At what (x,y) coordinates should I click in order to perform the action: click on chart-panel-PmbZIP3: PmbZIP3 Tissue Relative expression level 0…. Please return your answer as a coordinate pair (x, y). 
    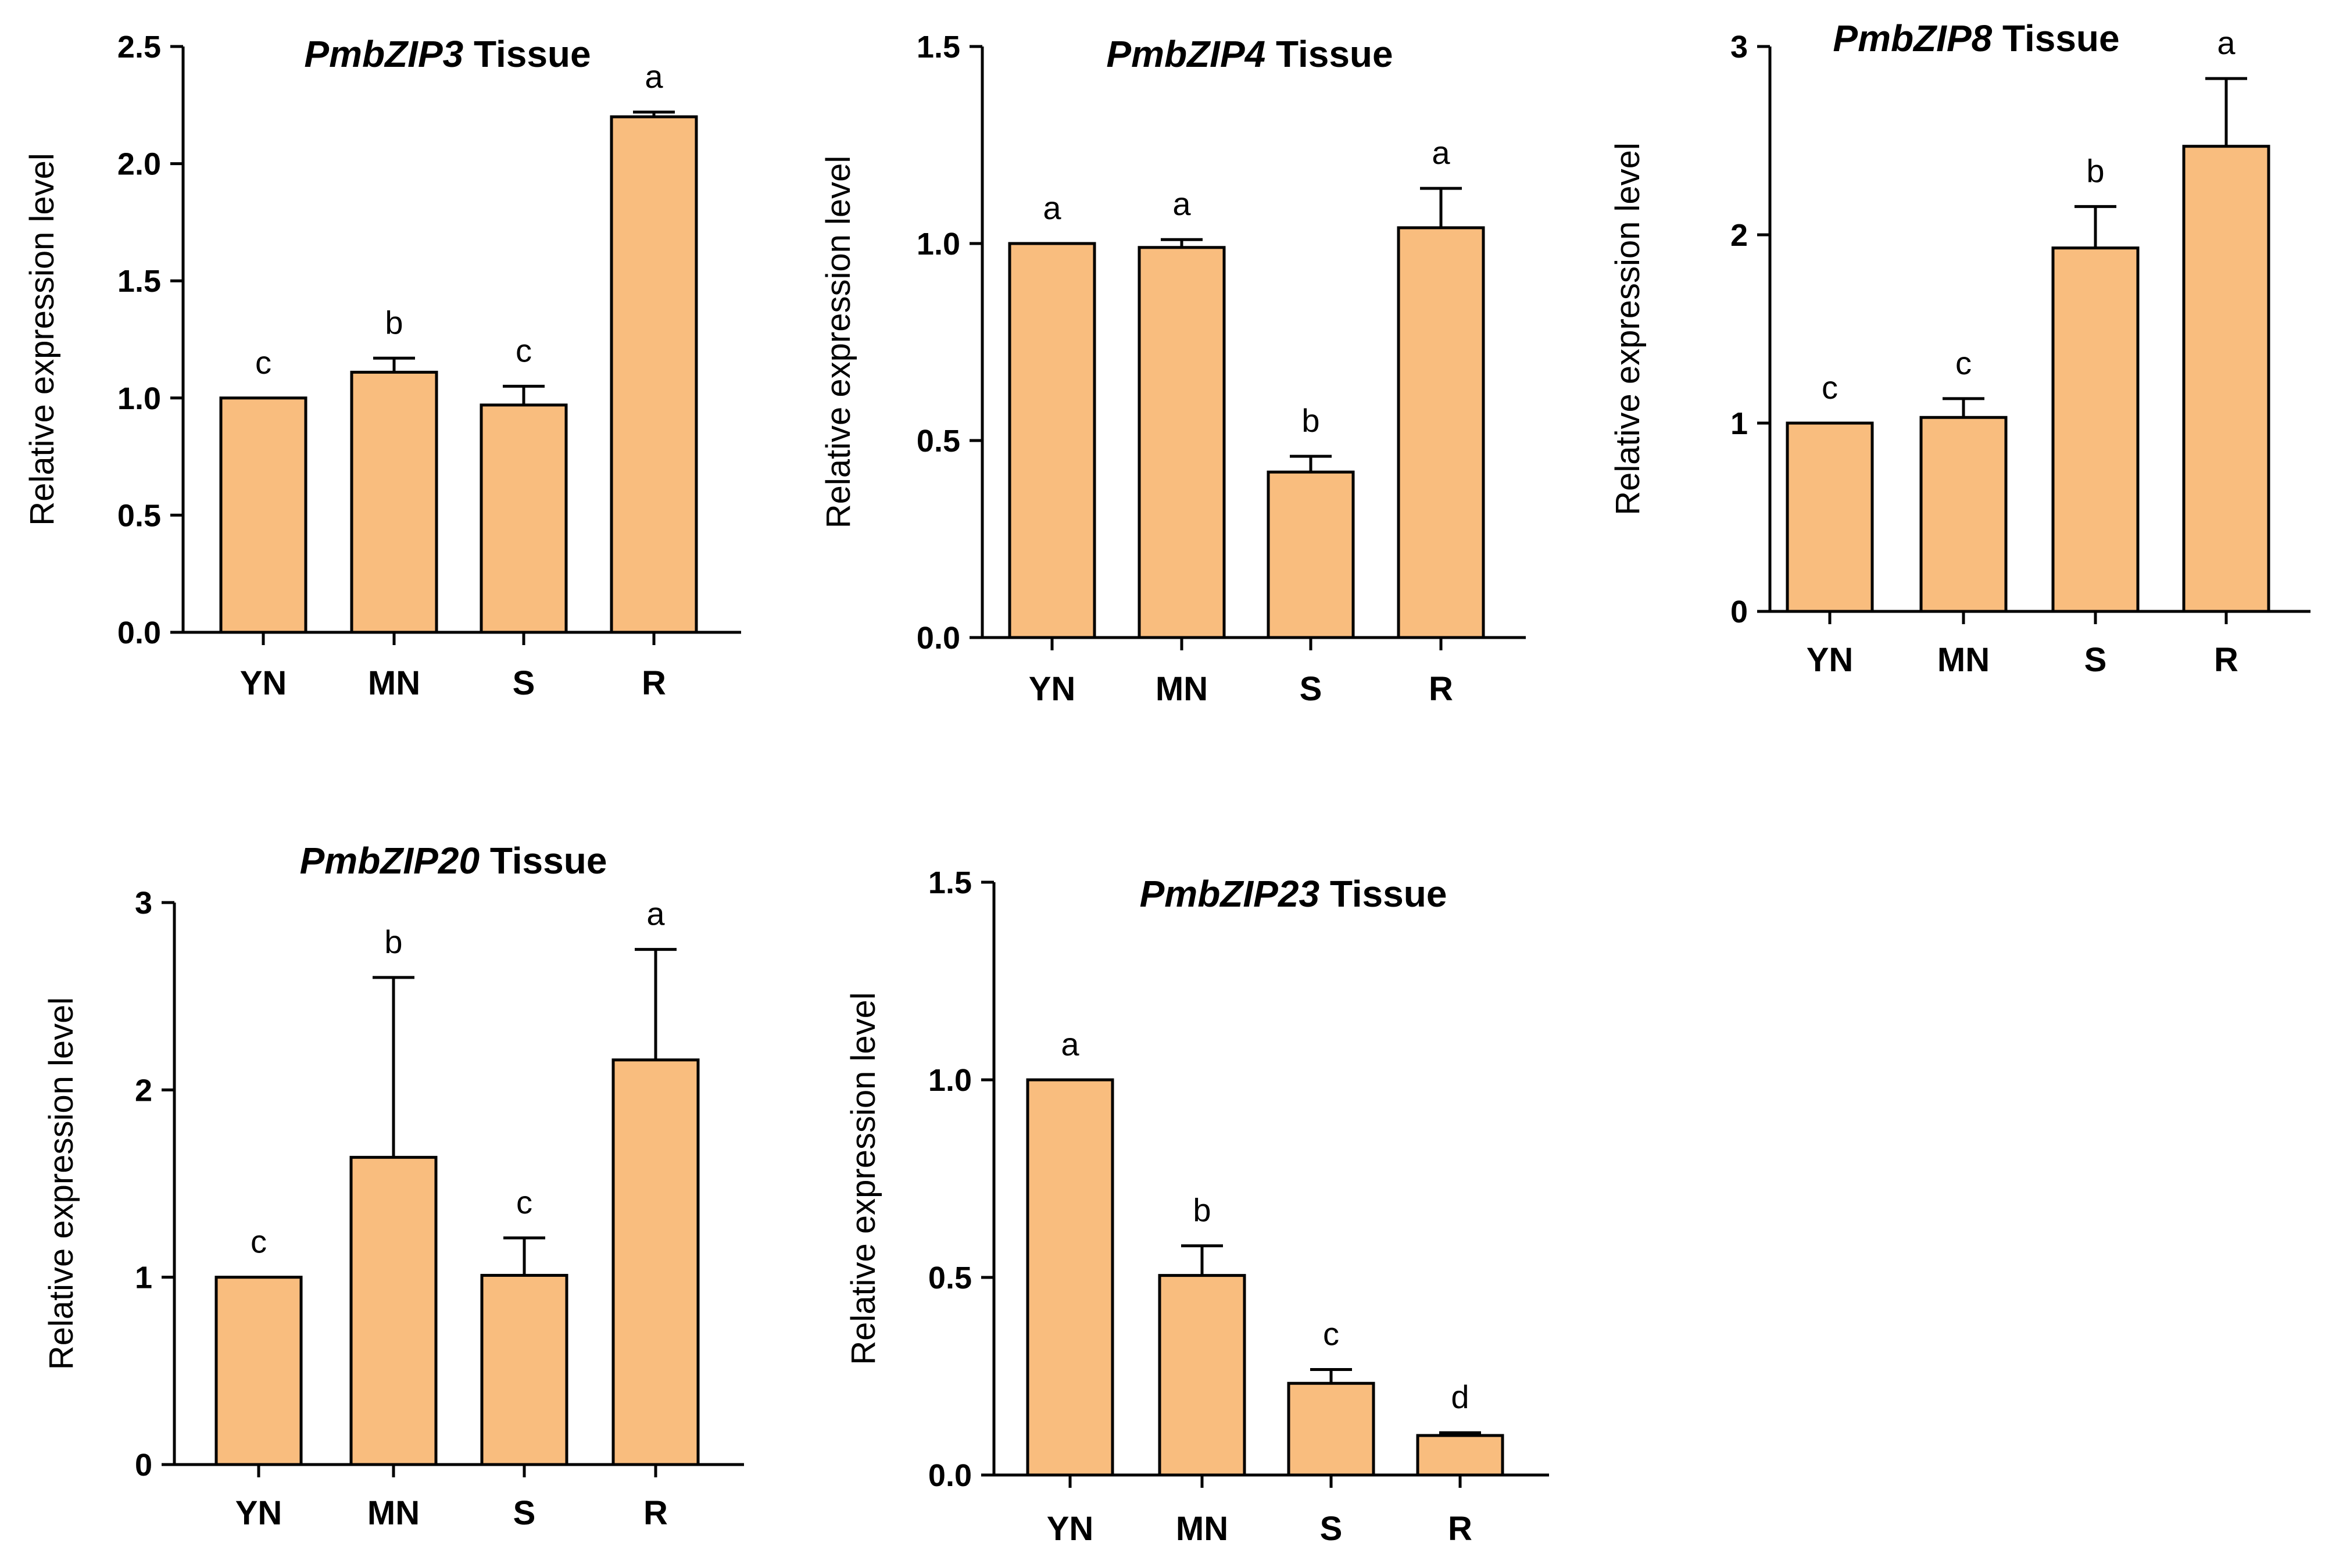
    Looking at the image, I should click on (382, 366).